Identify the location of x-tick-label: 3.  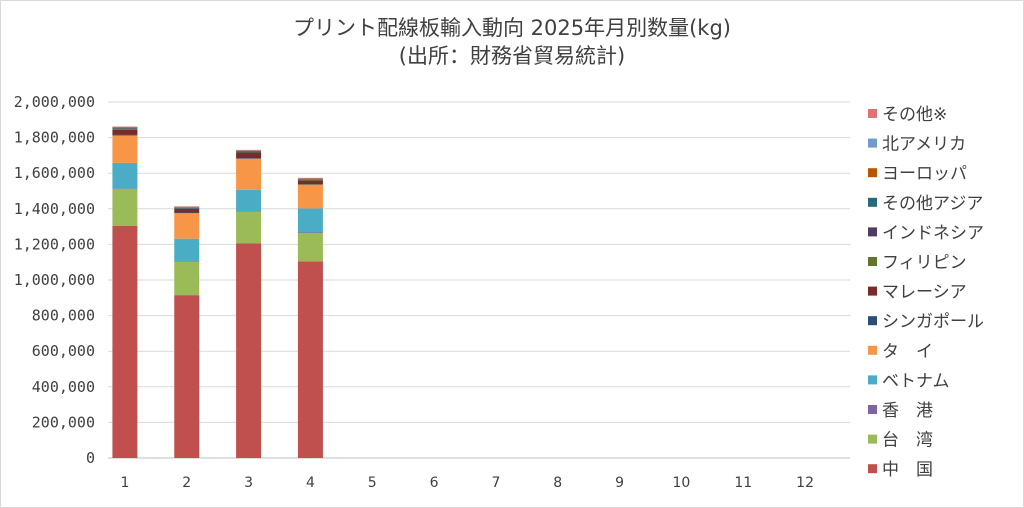
(248, 483).